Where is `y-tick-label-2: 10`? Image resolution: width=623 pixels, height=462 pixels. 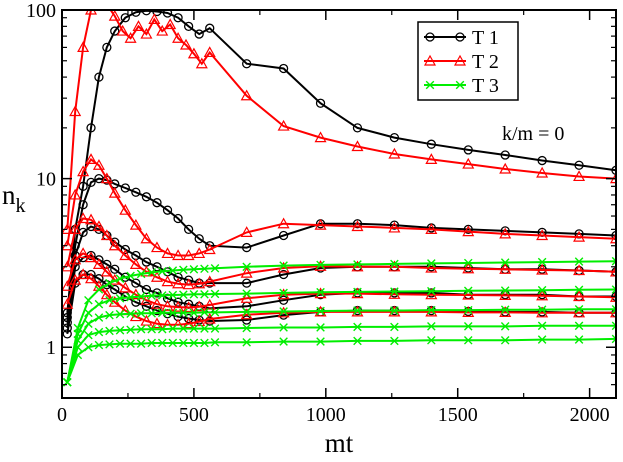 y-tick-label-2: 10 is located at coordinates (46, 180).